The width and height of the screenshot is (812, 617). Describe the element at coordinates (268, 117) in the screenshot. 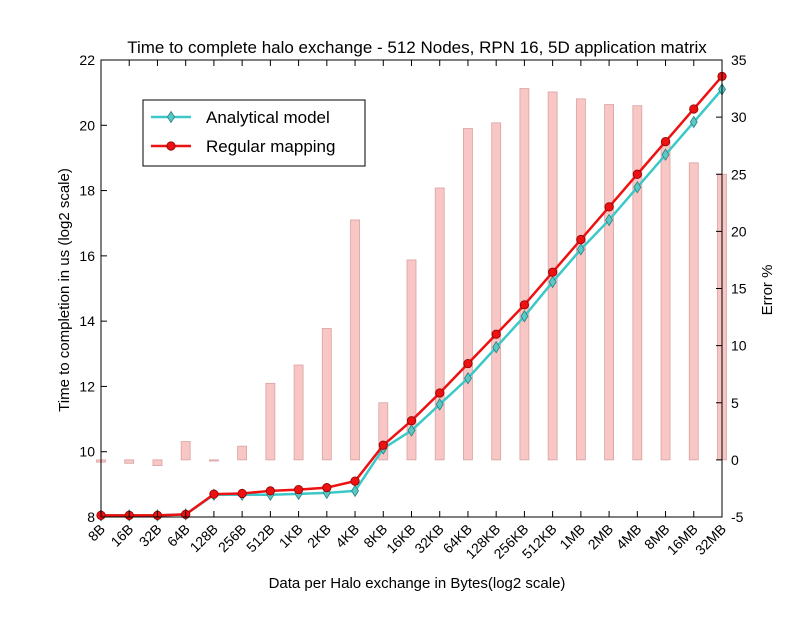

I see `legend-analytical-model-label: Analytical model` at that location.